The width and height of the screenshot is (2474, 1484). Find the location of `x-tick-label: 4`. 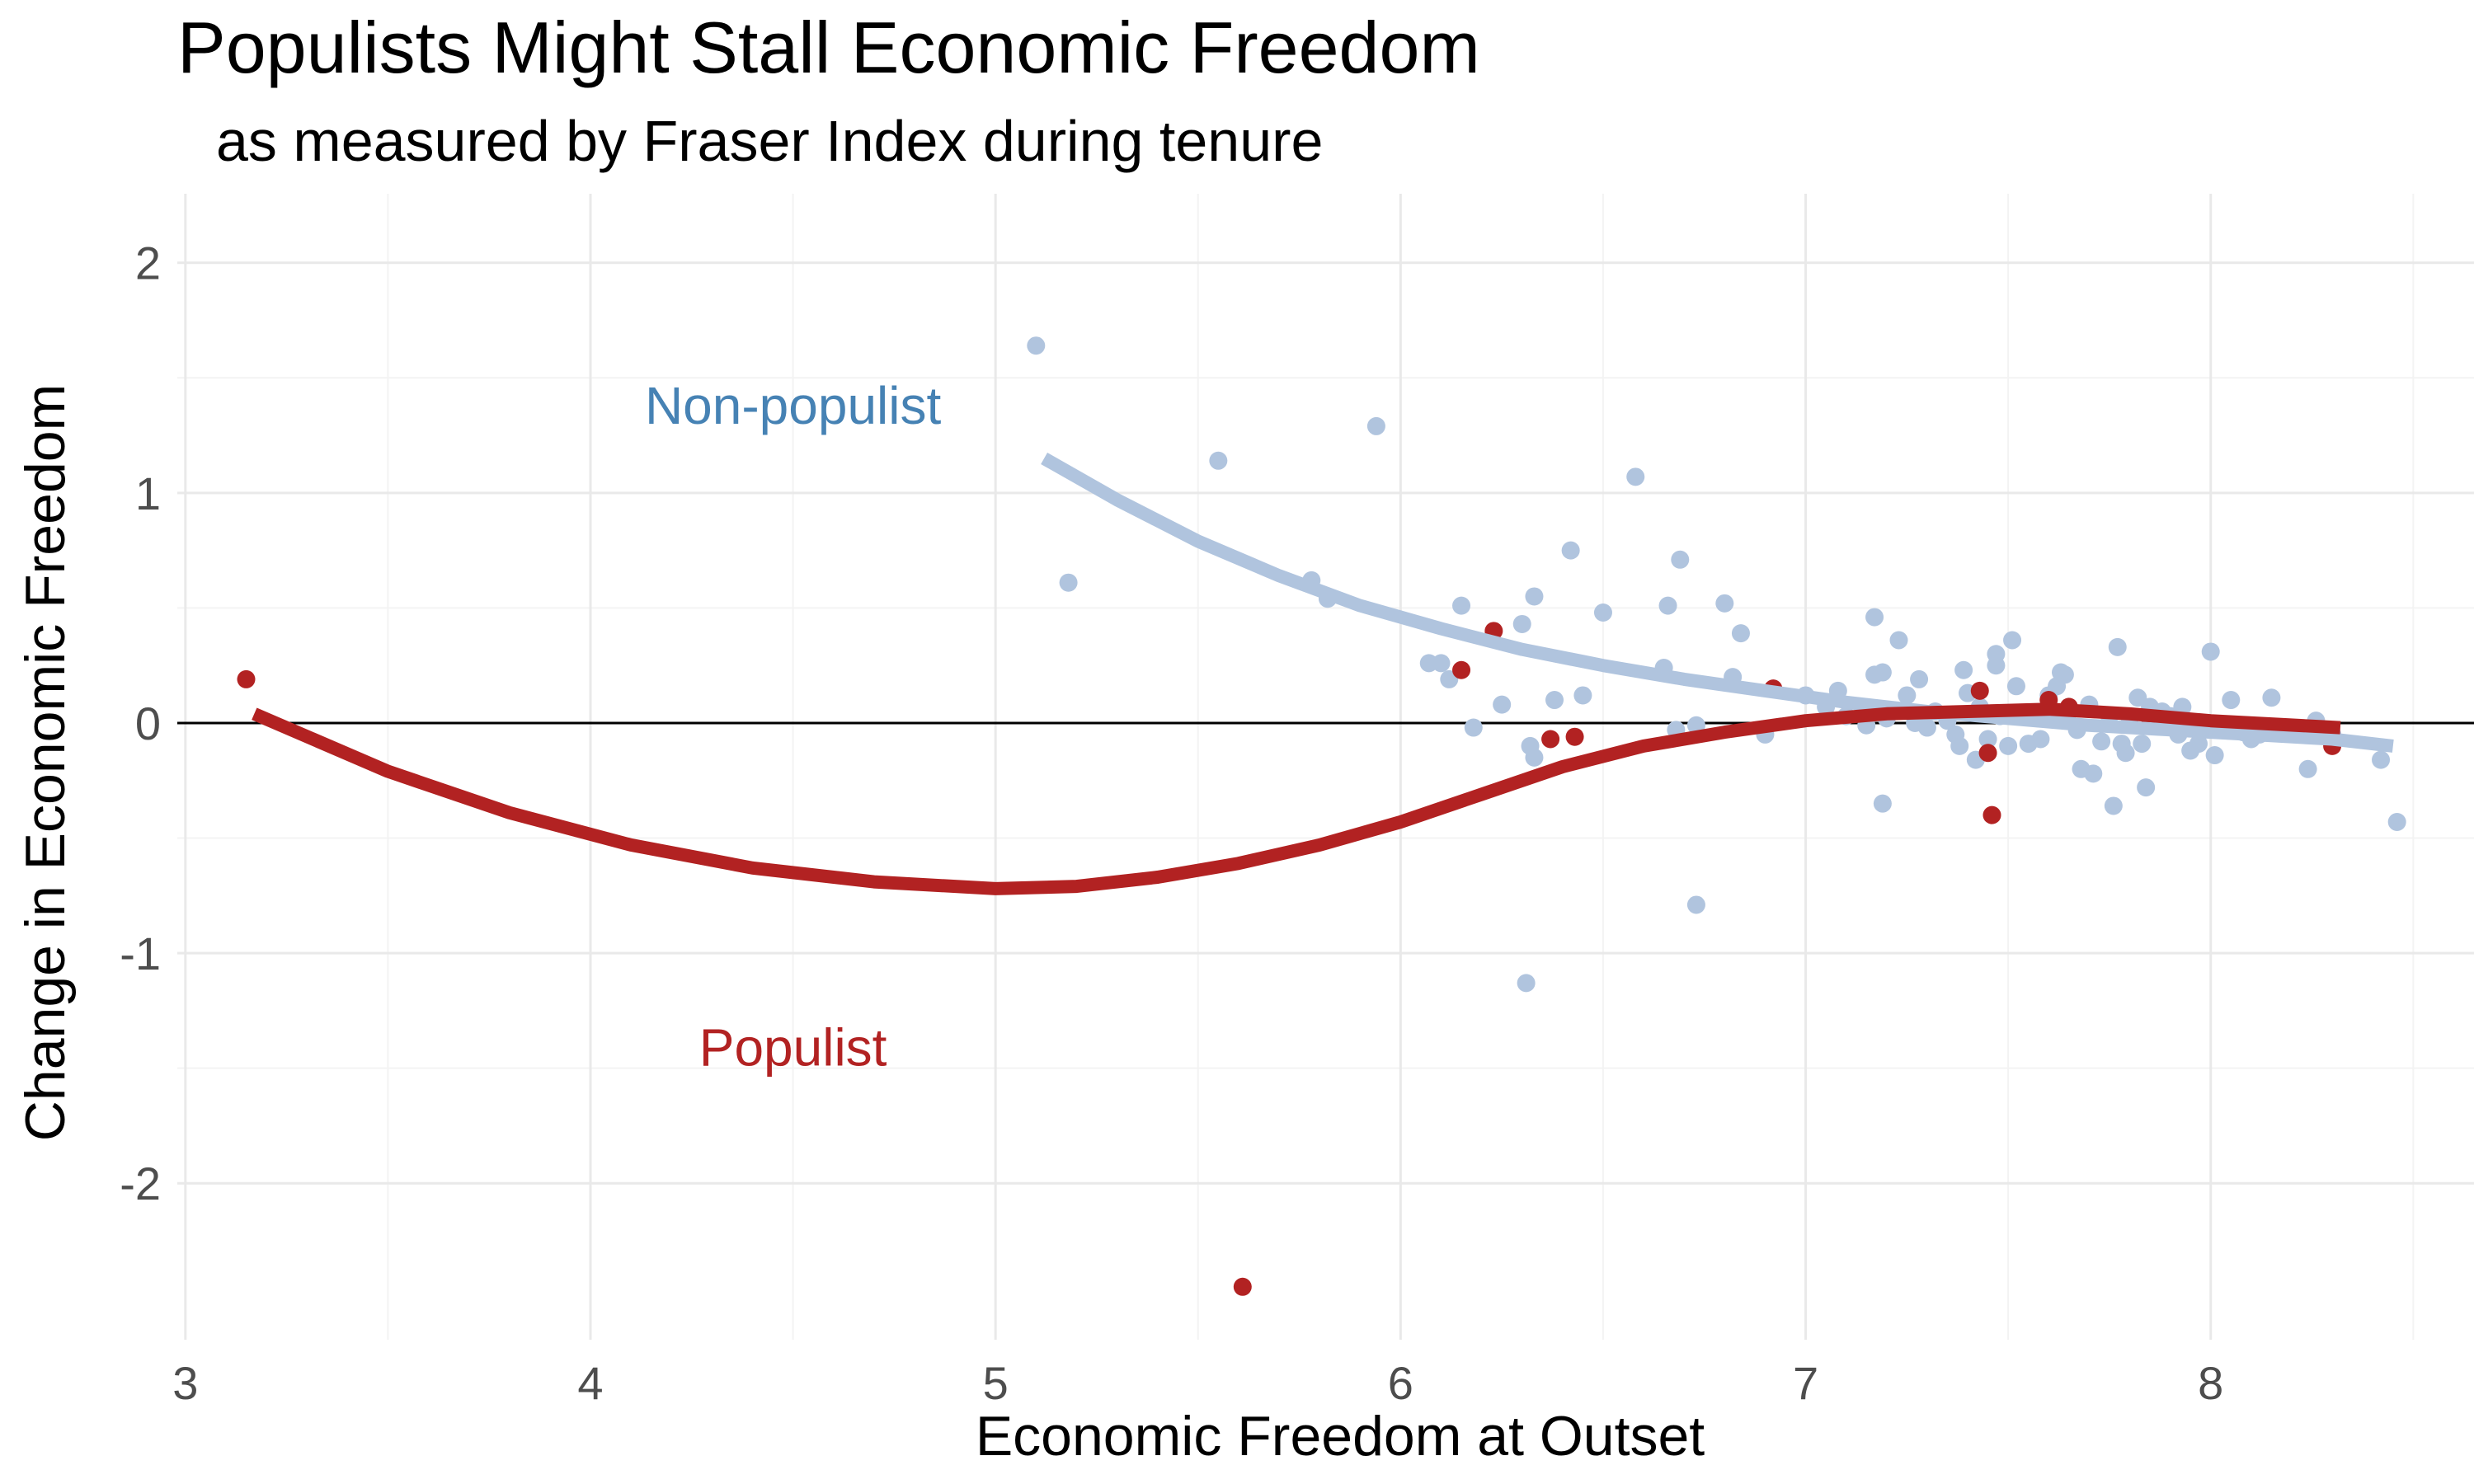

x-tick-label: 4 is located at coordinates (590, 1383).